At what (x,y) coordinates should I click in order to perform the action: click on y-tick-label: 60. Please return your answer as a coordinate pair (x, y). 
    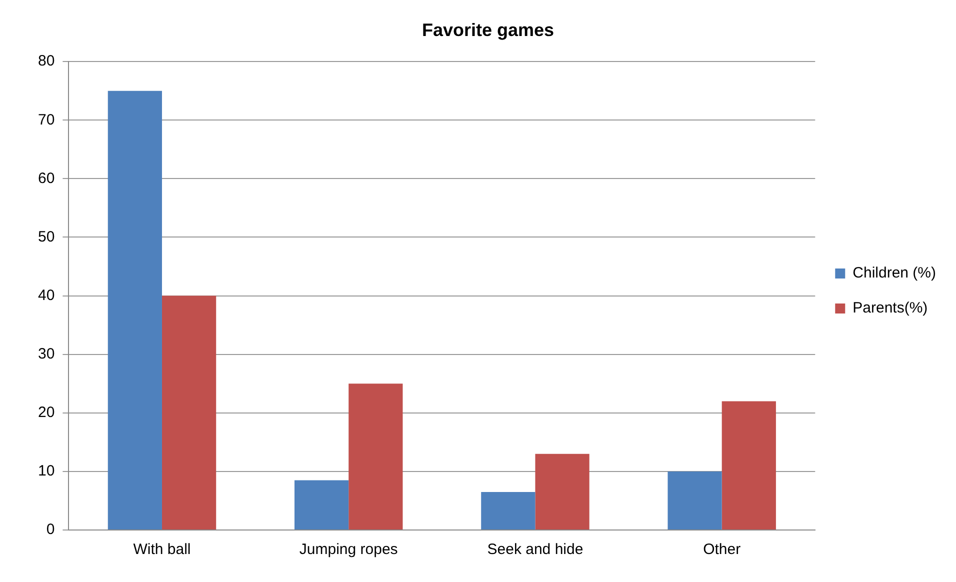
    Looking at the image, I should click on (46, 178).